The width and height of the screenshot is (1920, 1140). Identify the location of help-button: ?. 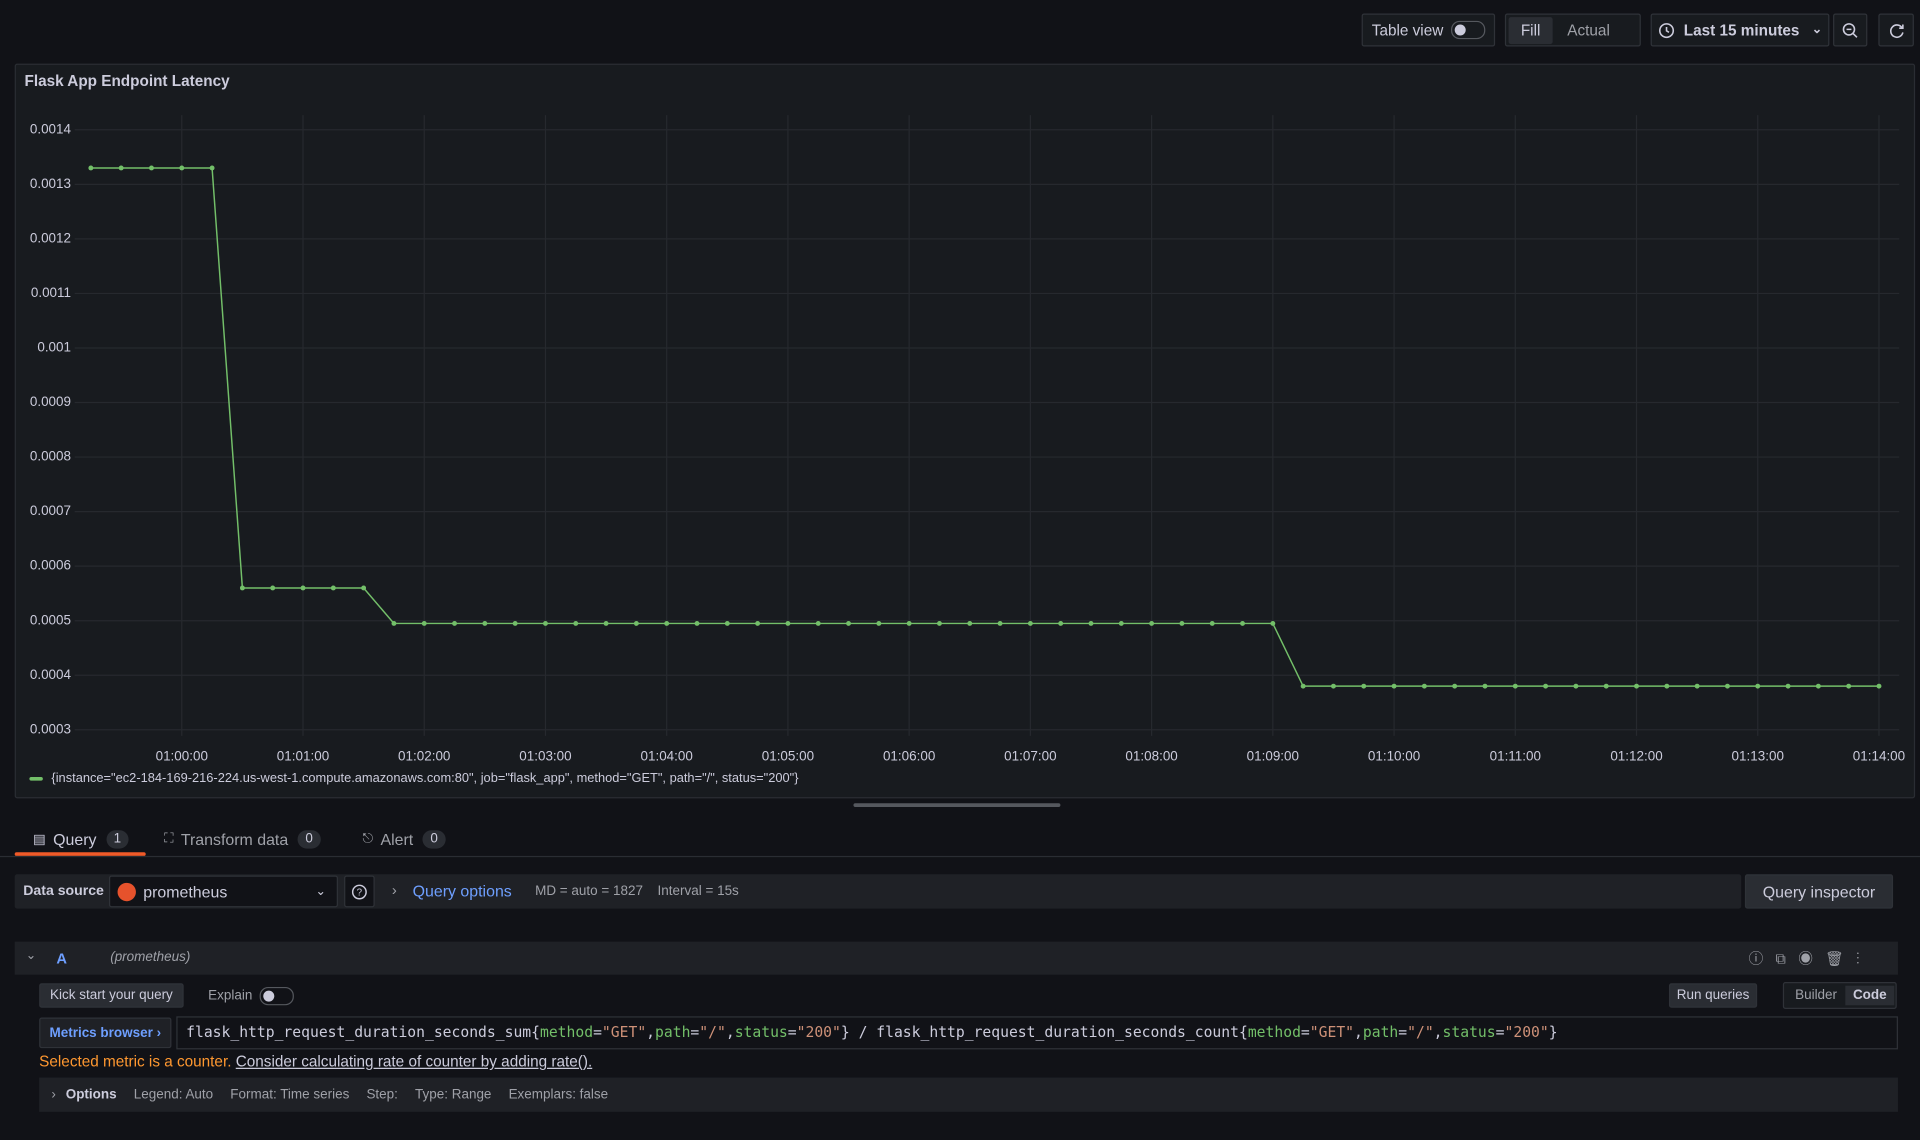
(359, 891).